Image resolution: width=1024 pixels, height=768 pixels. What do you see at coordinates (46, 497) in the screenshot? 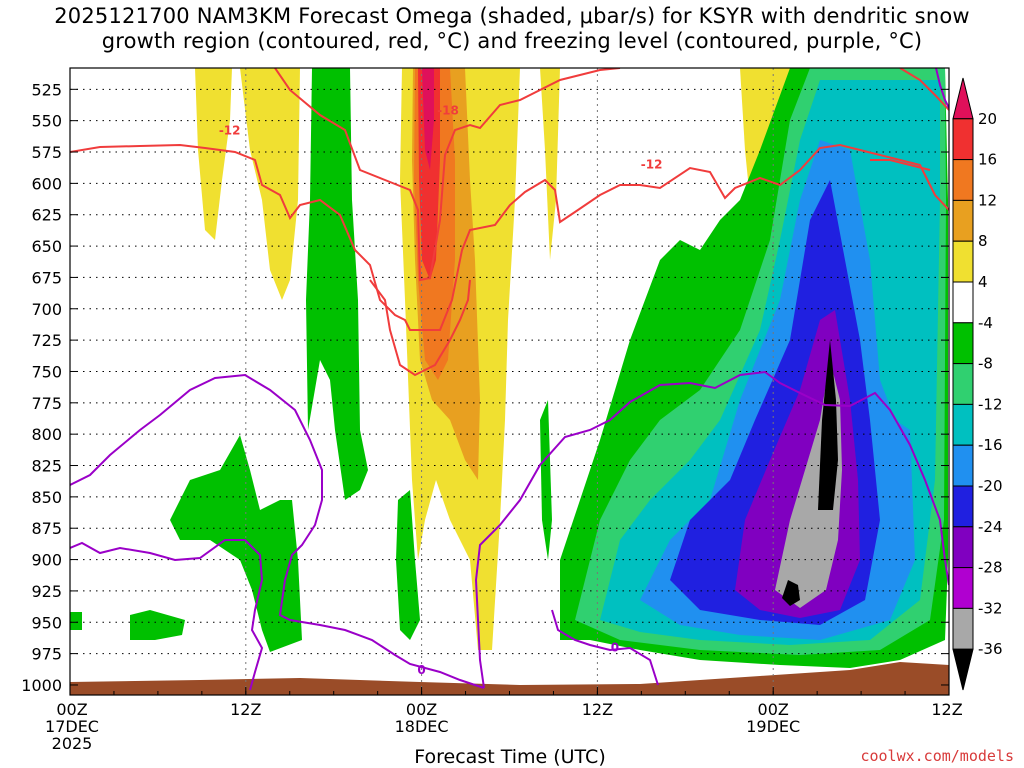
I see `y-tick-label: 850` at bounding box center [46, 497].